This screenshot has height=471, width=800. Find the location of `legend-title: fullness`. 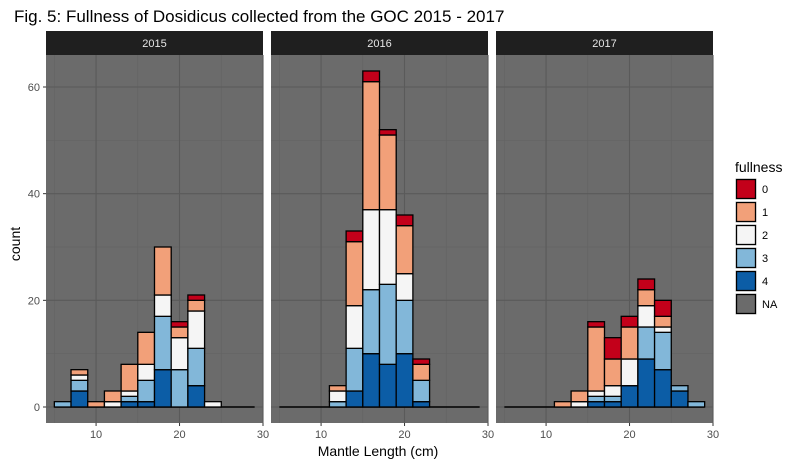

legend-title: fullness is located at coordinates (758, 167).